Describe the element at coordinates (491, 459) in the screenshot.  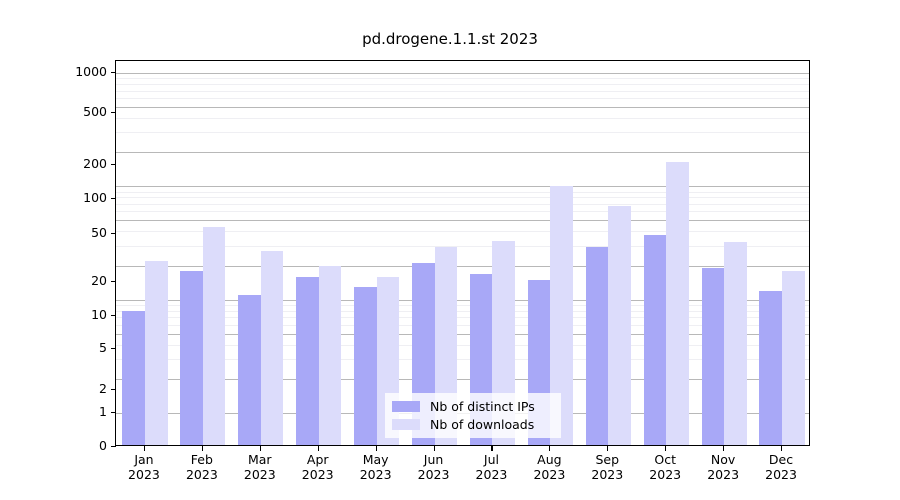
I see `x-axis-tick-line: Jul` at that location.